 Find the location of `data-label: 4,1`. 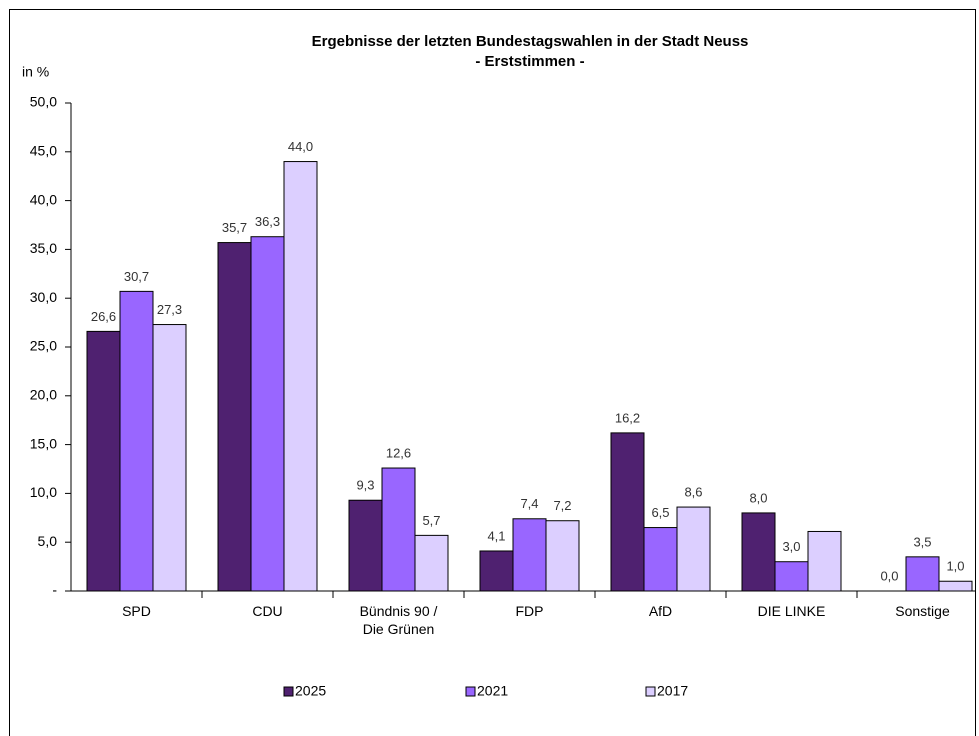

data-label: 4,1 is located at coordinates (496, 535).